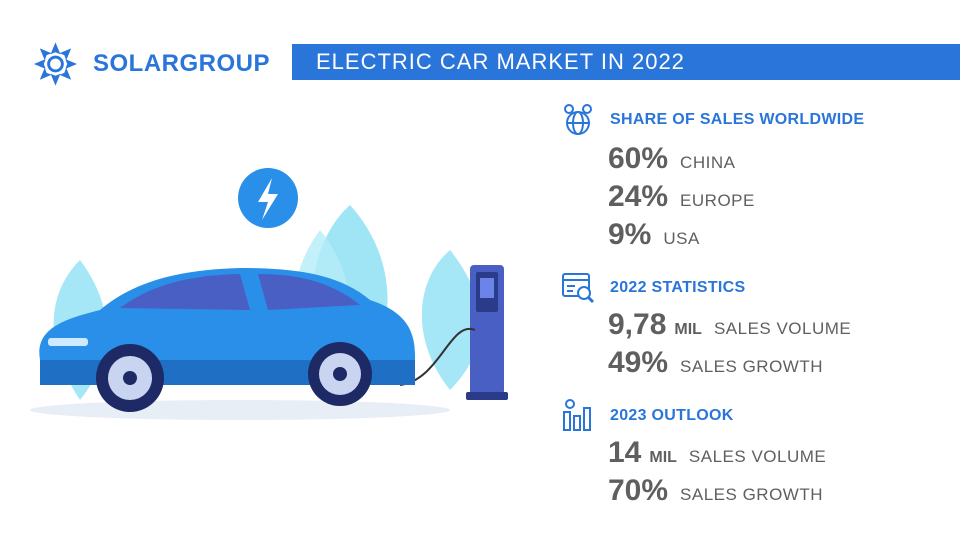 This screenshot has width=960, height=540. Describe the element at coordinates (737, 119) in the screenshot. I see `section-share-title: SHARE OF SALES WORLDWIDE` at that location.